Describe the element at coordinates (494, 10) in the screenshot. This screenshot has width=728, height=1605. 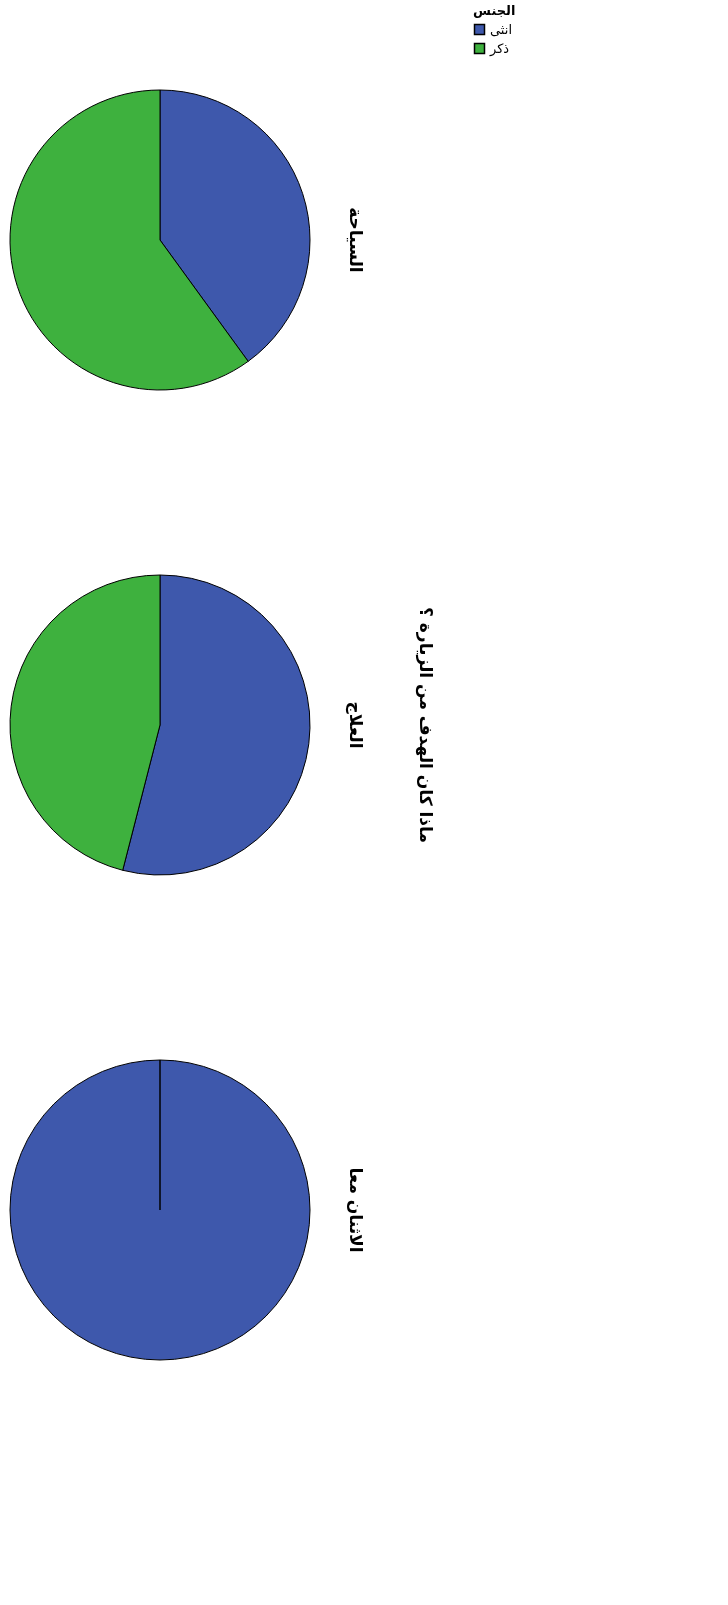
I see `legend-title: الجنس` at that location.